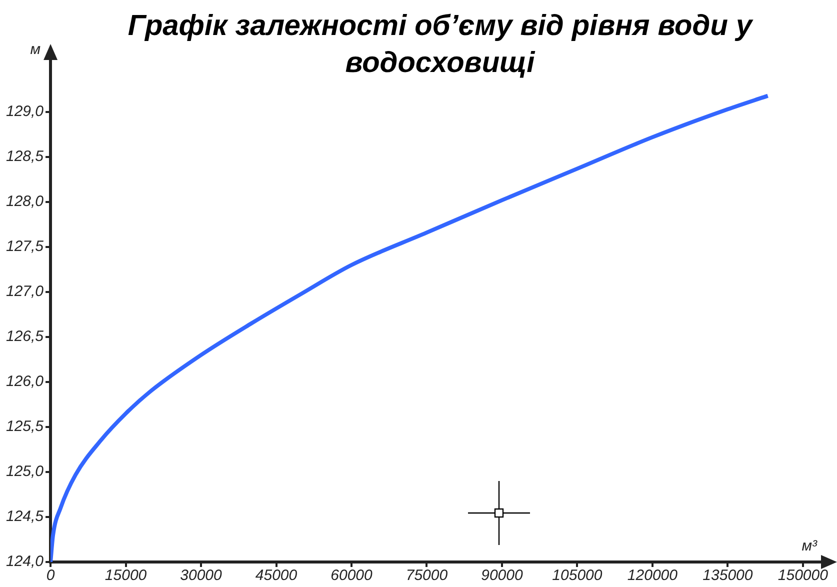  What do you see at coordinates (276, 575) in the screenshot?
I see `x-tick-label: 45000` at bounding box center [276, 575].